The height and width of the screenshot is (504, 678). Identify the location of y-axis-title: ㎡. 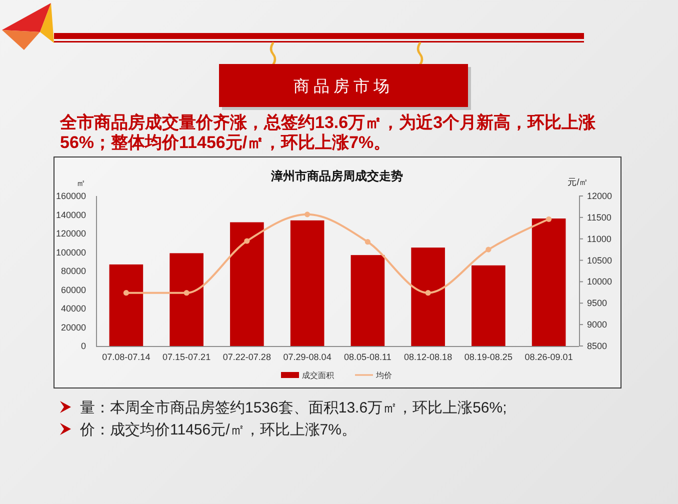
(81, 183).